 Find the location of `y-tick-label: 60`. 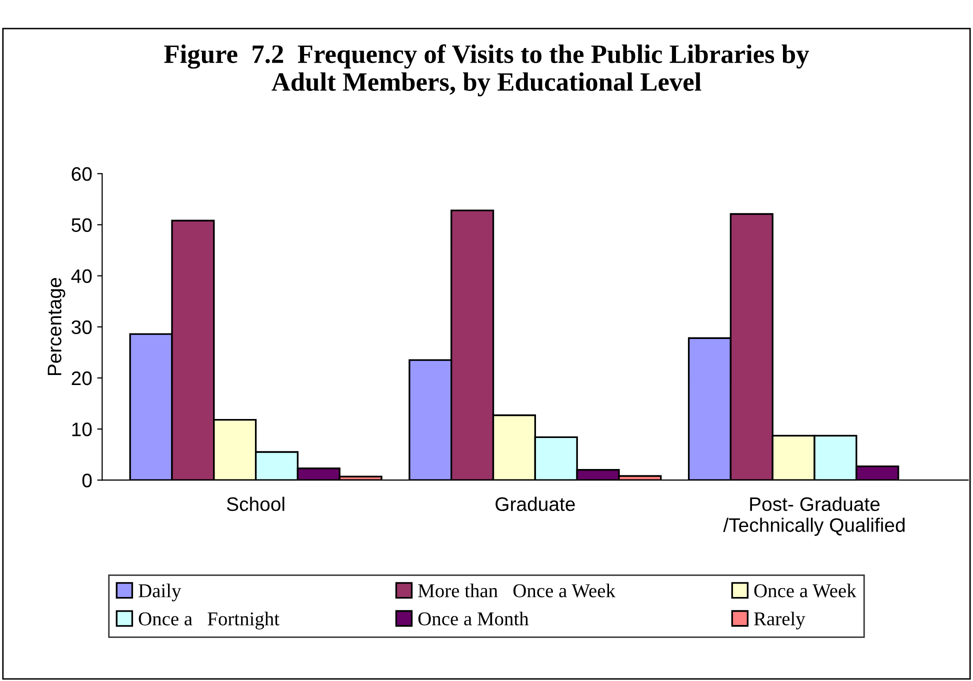

y-tick-label: 60 is located at coordinates (82, 174).